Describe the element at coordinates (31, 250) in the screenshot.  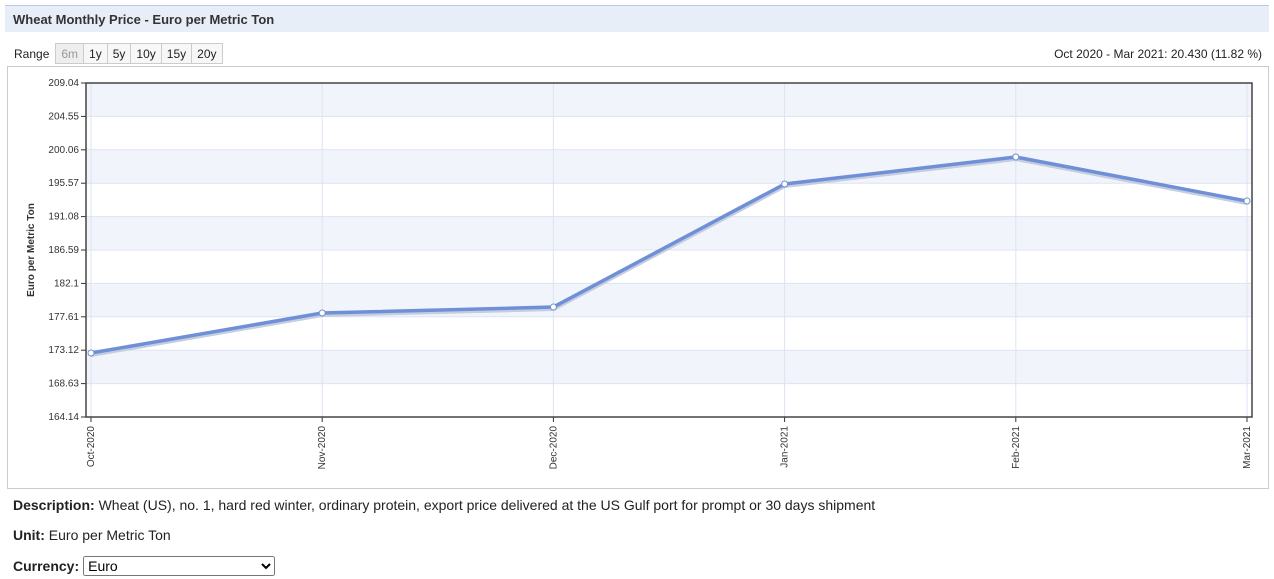
I see `y-axis-label: Euro per Metric Ton` at that location.